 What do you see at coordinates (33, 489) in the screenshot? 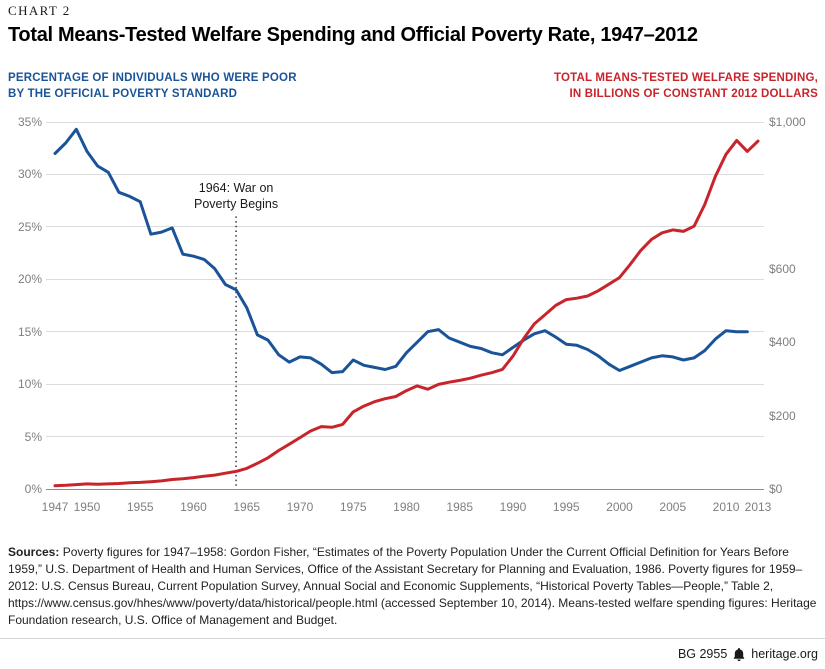
I see `y-axis-left-label: 0%` at bounding box center [33, 489].